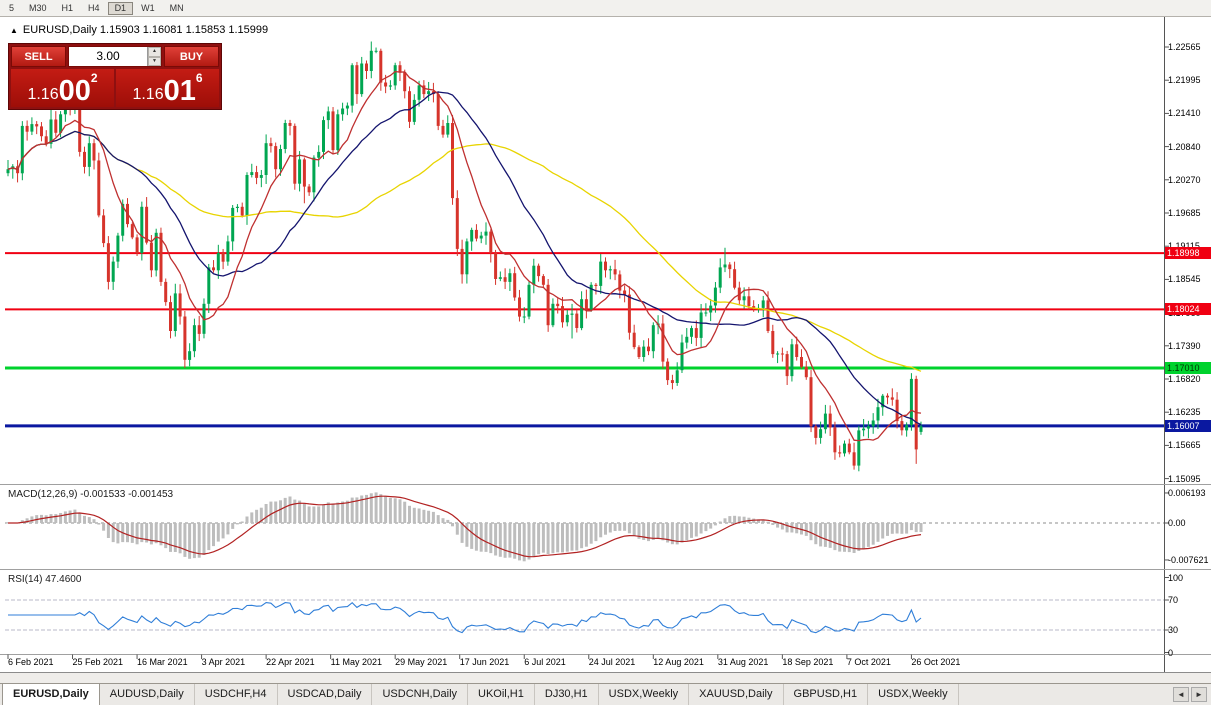  I want to click on volume-up-button: ▲, so click(154, 52).